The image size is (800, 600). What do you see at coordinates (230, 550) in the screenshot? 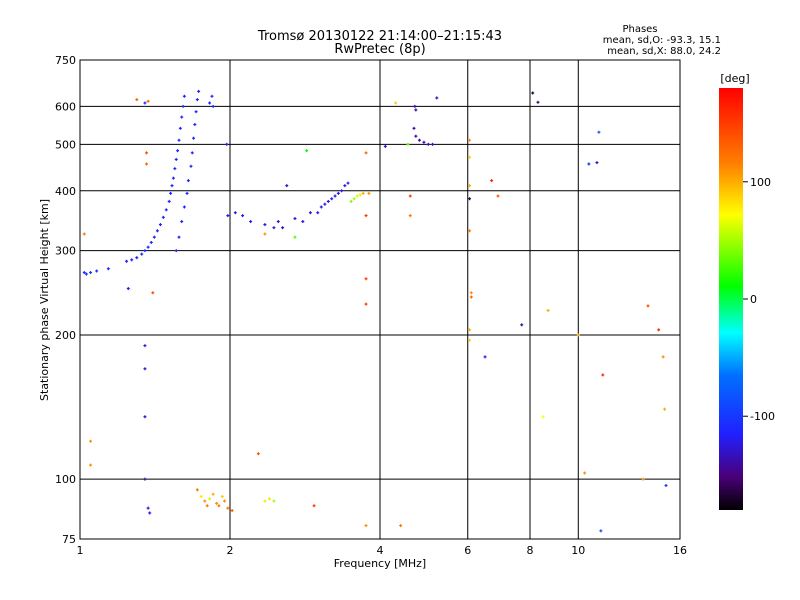
I see `x-tick-label: 2` at bounding box center [230, 550].